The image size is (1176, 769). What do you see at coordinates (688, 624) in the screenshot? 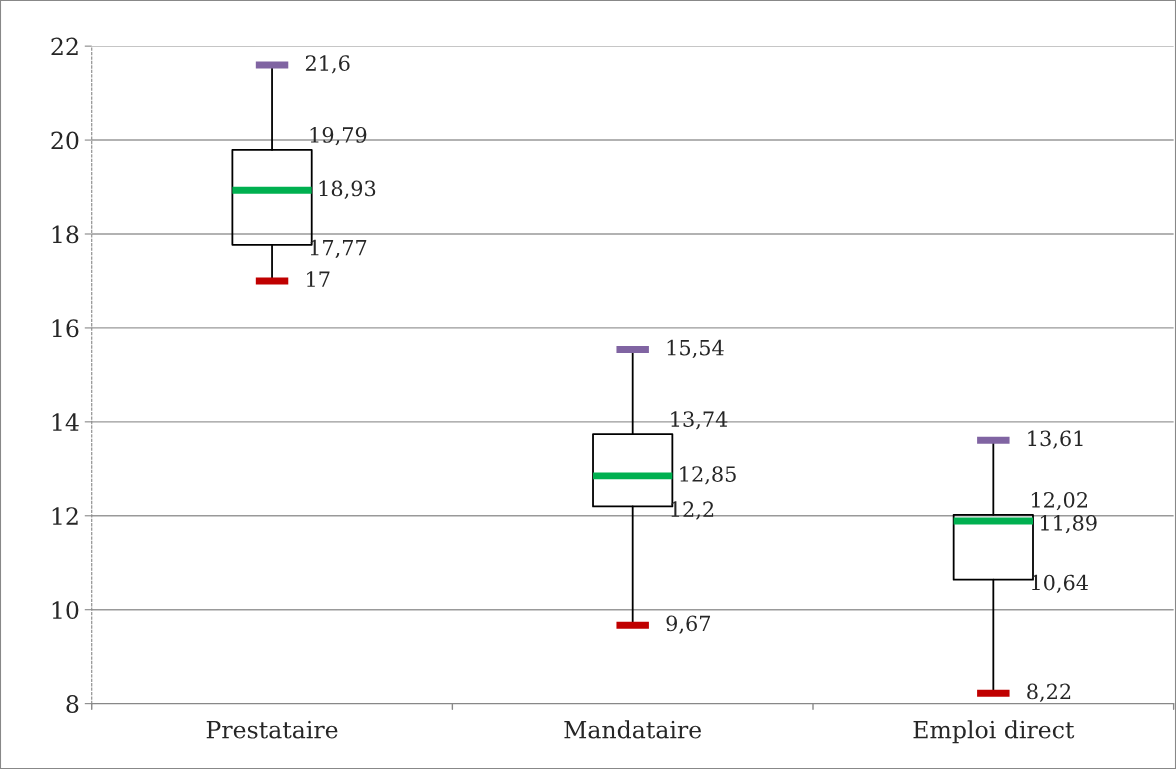
I see `annotation: 9,67` at bounding box center [688, 624].